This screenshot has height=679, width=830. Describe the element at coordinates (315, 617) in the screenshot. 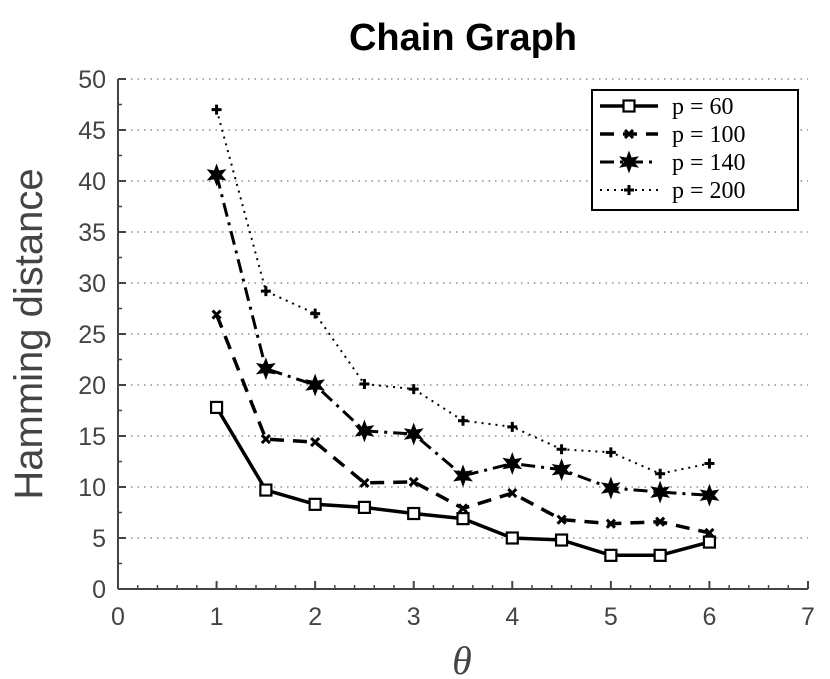

I see `x-tick-label: 2` at that location.